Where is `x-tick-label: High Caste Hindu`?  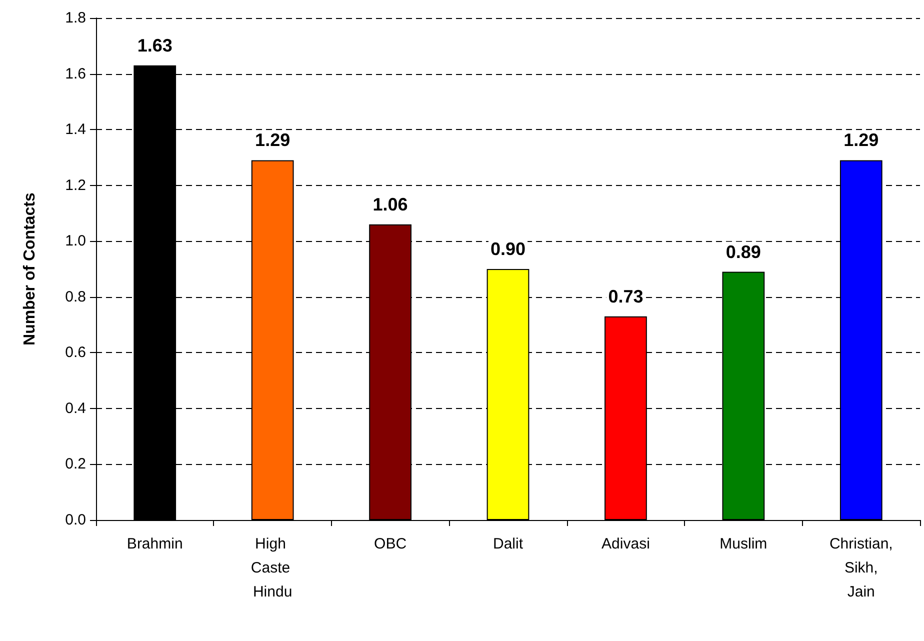
x-tick-label: High Caste Hindu is located at coordinates (272, 568).